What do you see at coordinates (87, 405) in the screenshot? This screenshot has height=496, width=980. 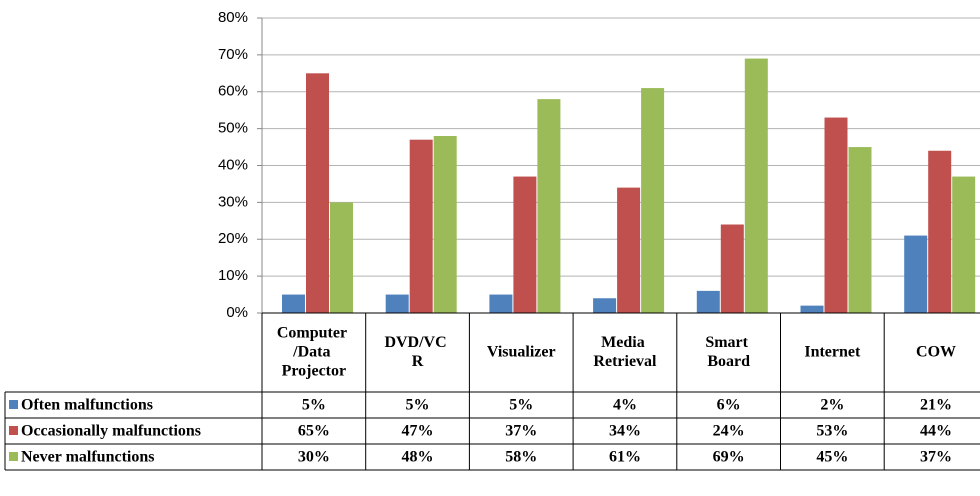 I see `legend-label: Often malfunctions` at bounding box center [87, 405].